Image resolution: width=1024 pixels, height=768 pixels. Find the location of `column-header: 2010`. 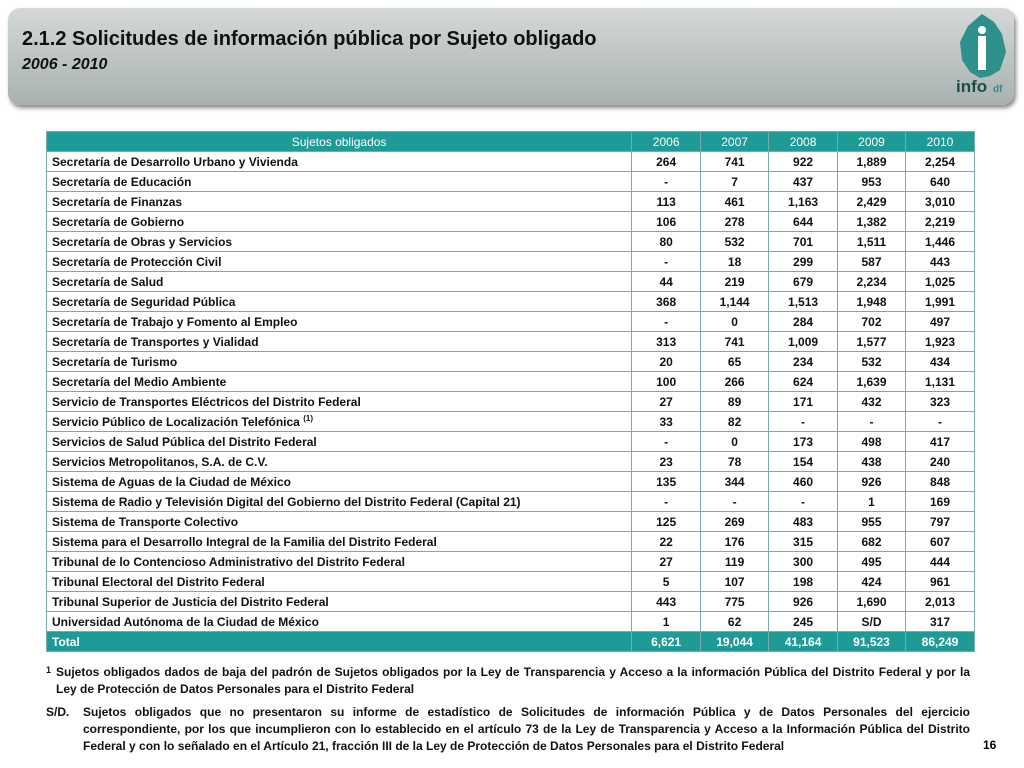

column-header: 2010 is located at coordinates (940, 141).